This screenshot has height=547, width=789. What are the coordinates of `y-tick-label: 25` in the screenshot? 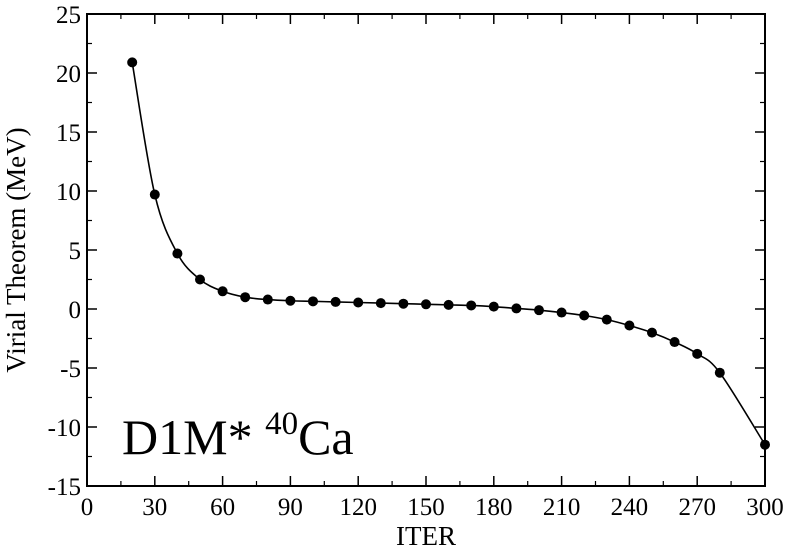 It's located at (68, 15).